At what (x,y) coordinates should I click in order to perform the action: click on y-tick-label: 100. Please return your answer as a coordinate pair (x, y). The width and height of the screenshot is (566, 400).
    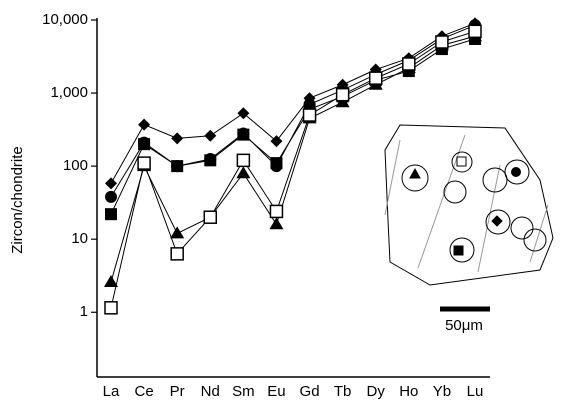
    Looking at the image, I should click on (75, 165).